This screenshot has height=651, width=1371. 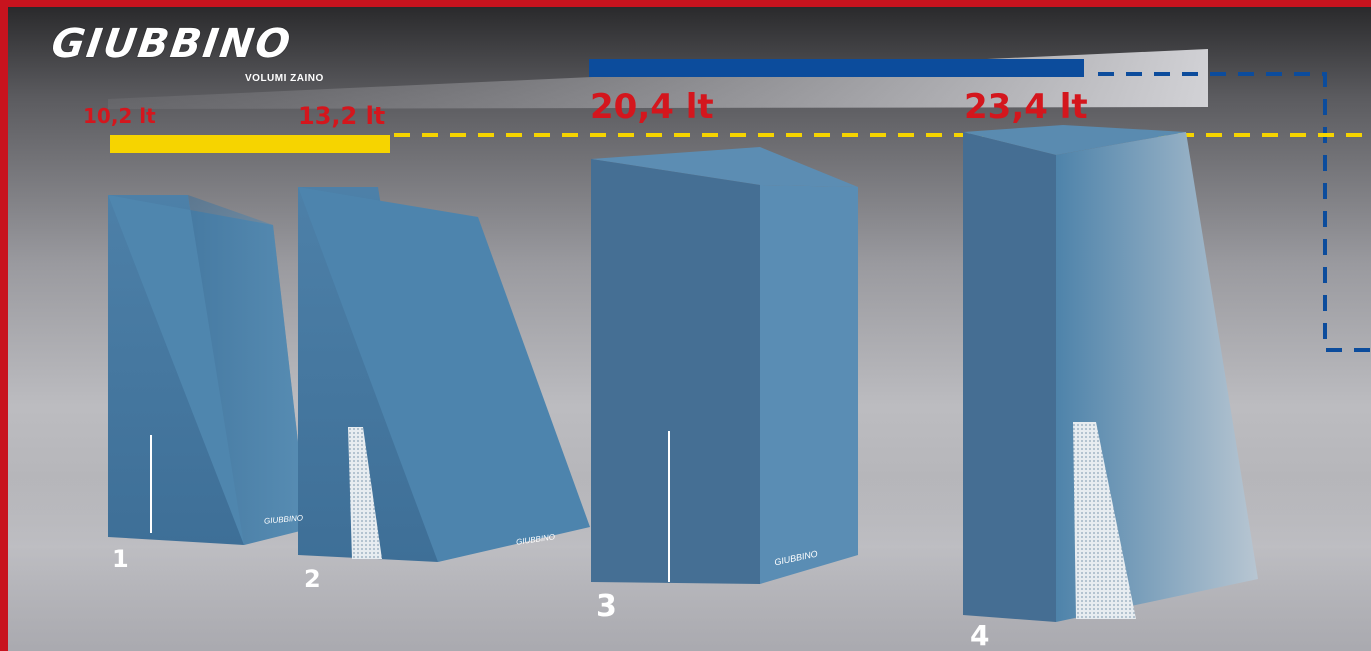 I want to click on blue-dashed-guide, so click(x=1234, y=212).